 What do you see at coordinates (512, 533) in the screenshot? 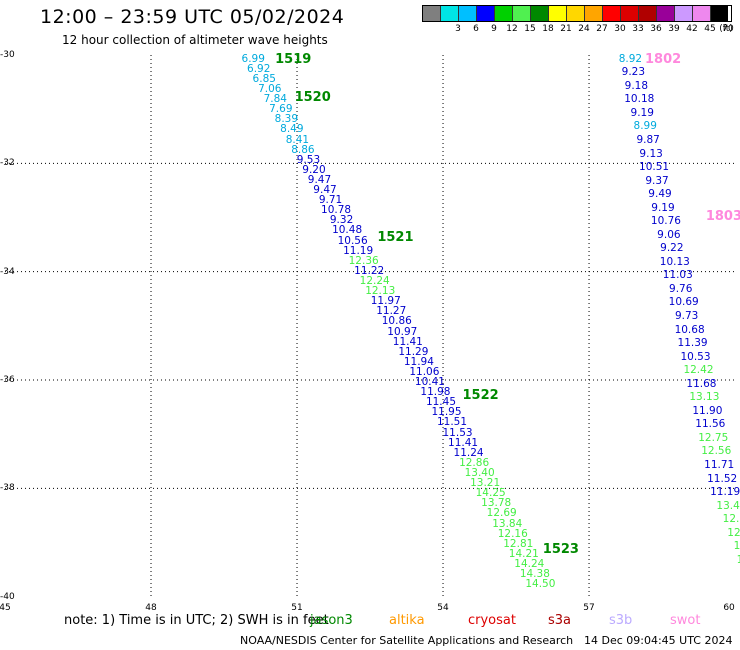
I see `wave-height-value: 12.16` at bounding box center [512, 533].